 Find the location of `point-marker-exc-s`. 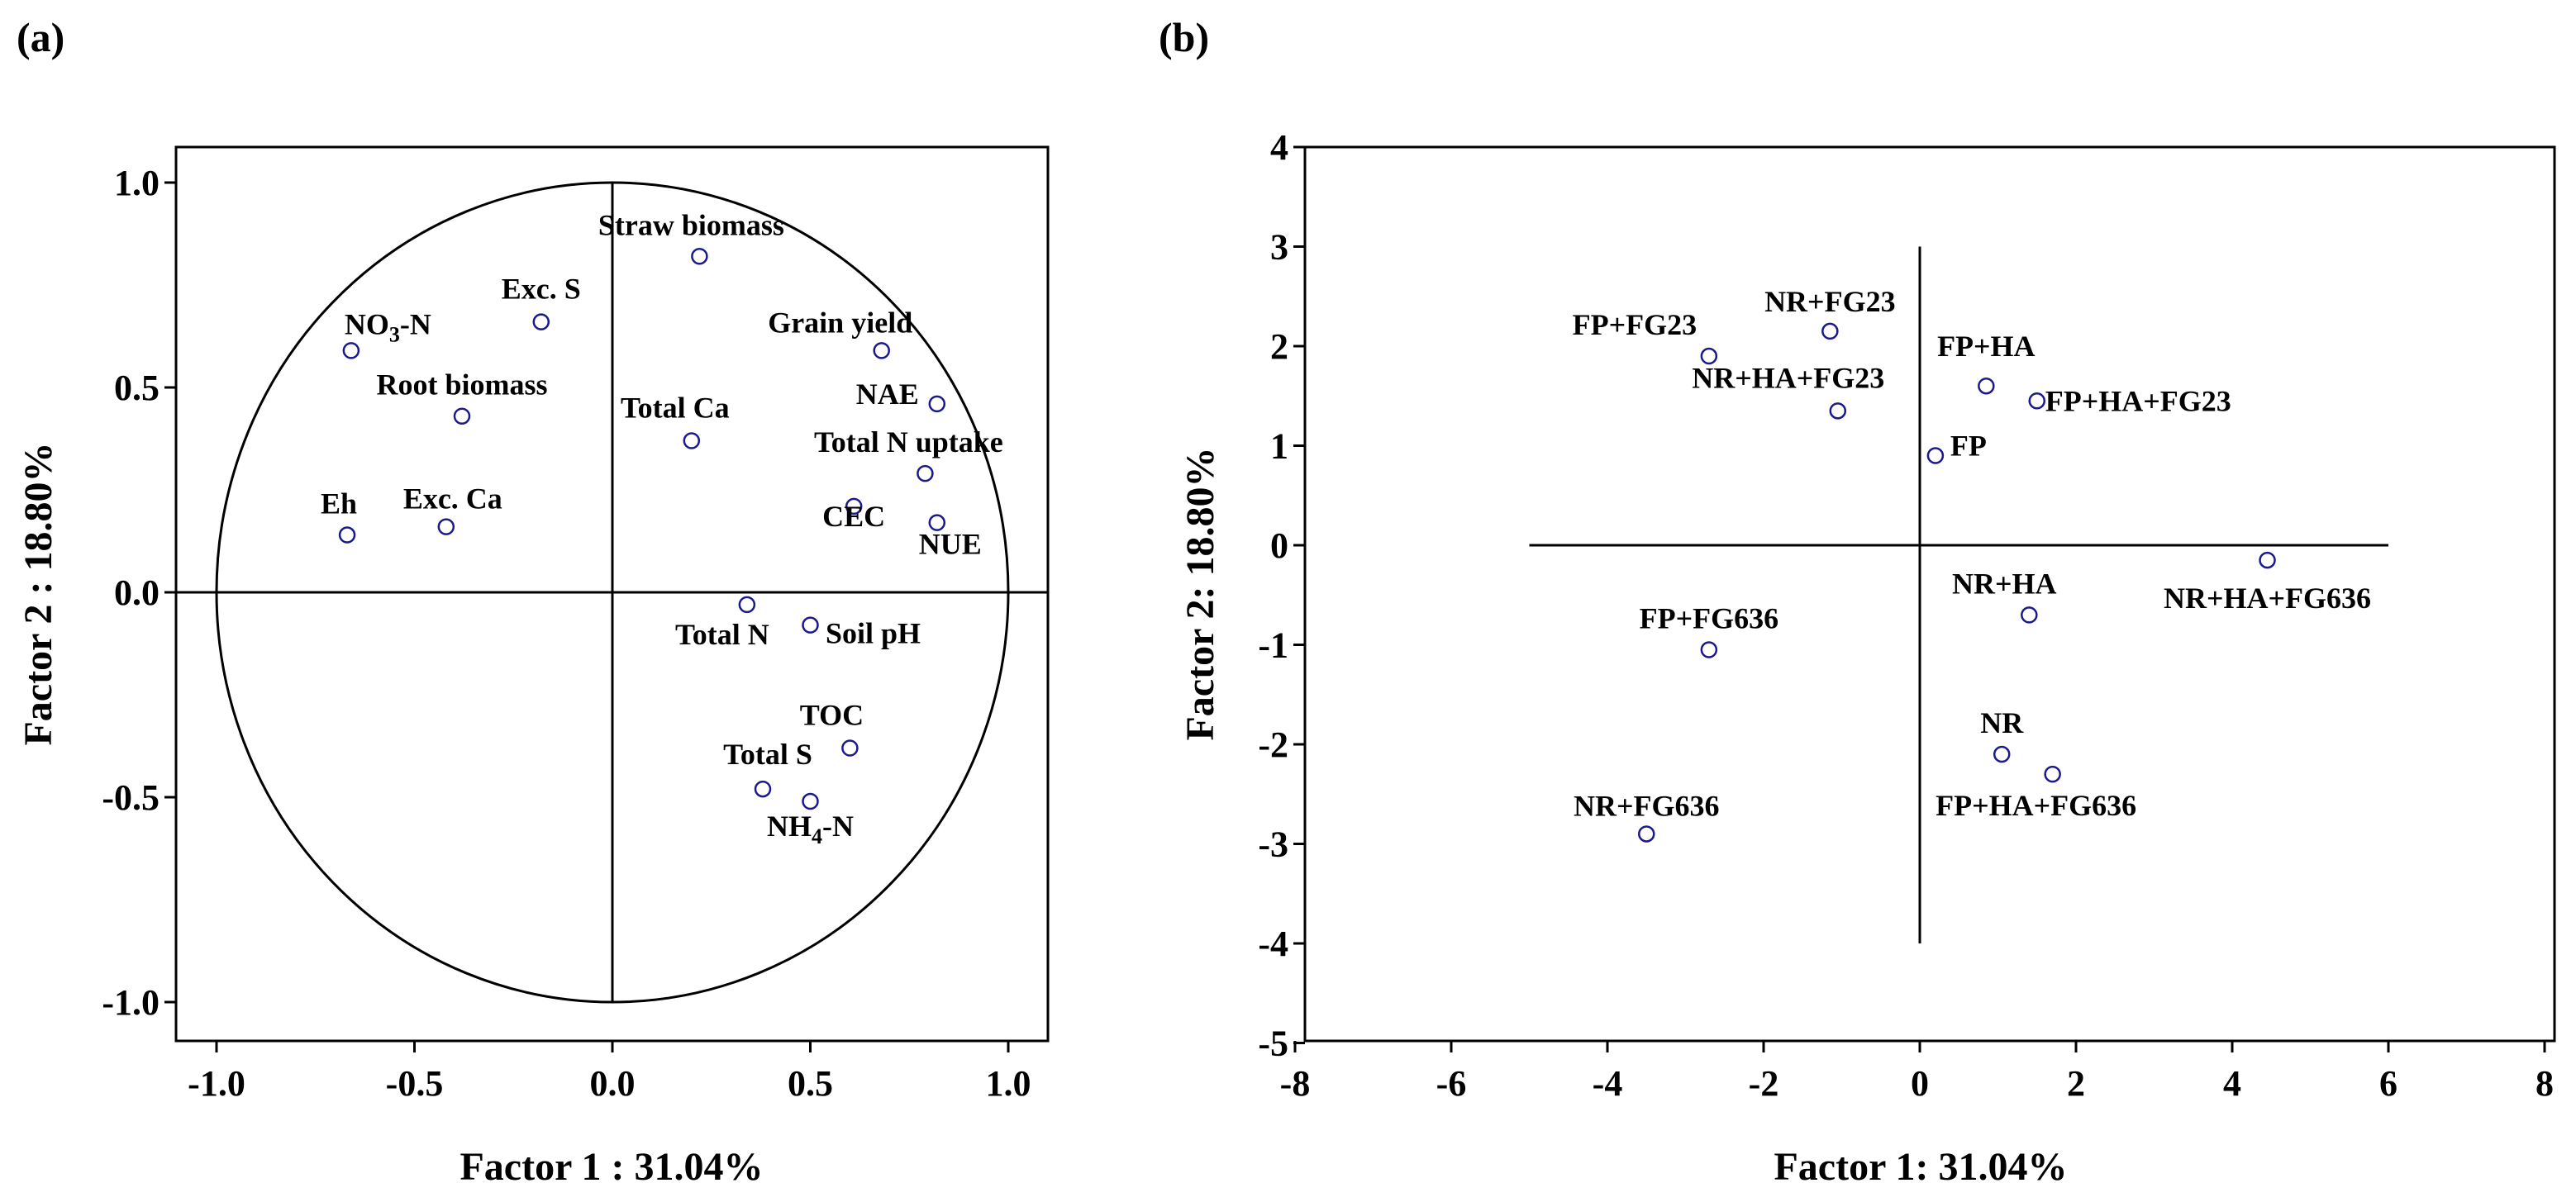

point-marker-exc-s is located at coordinates (541, 321).